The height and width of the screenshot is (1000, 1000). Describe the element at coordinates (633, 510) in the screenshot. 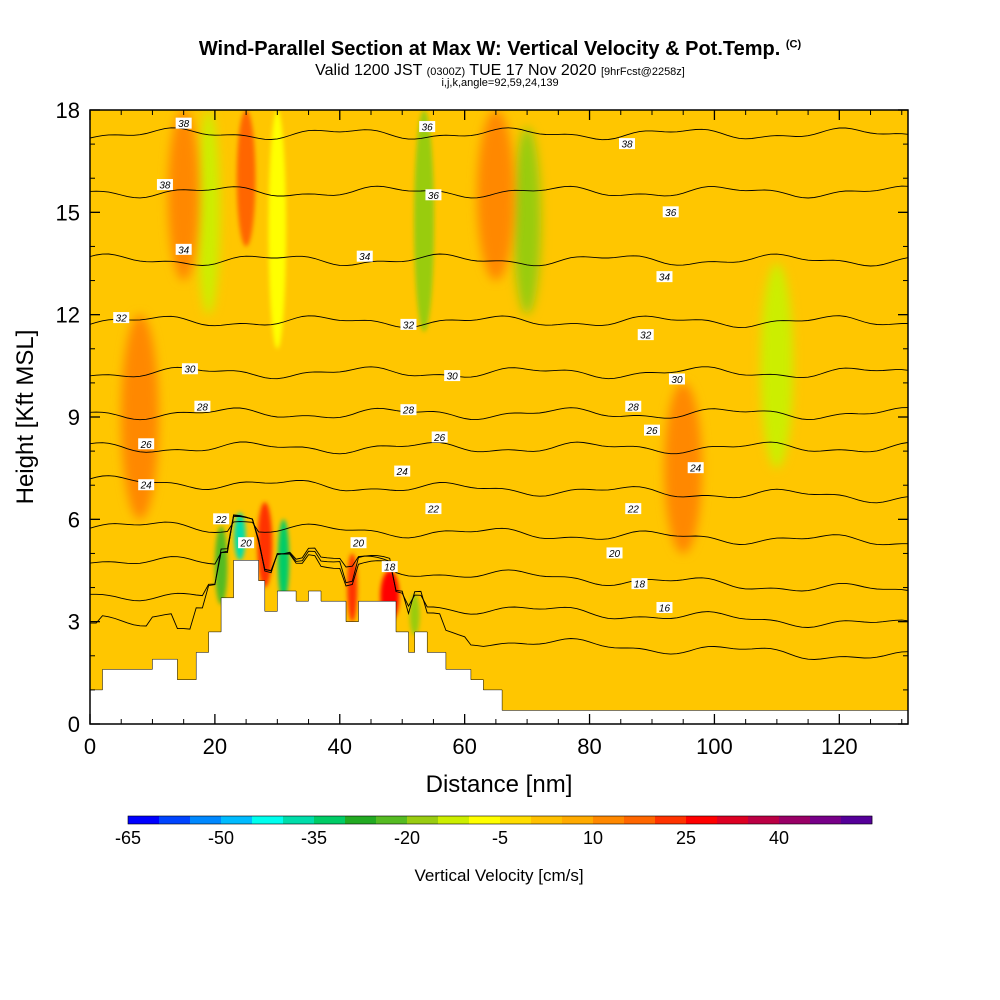

I see `contour-label: 22` at that location.